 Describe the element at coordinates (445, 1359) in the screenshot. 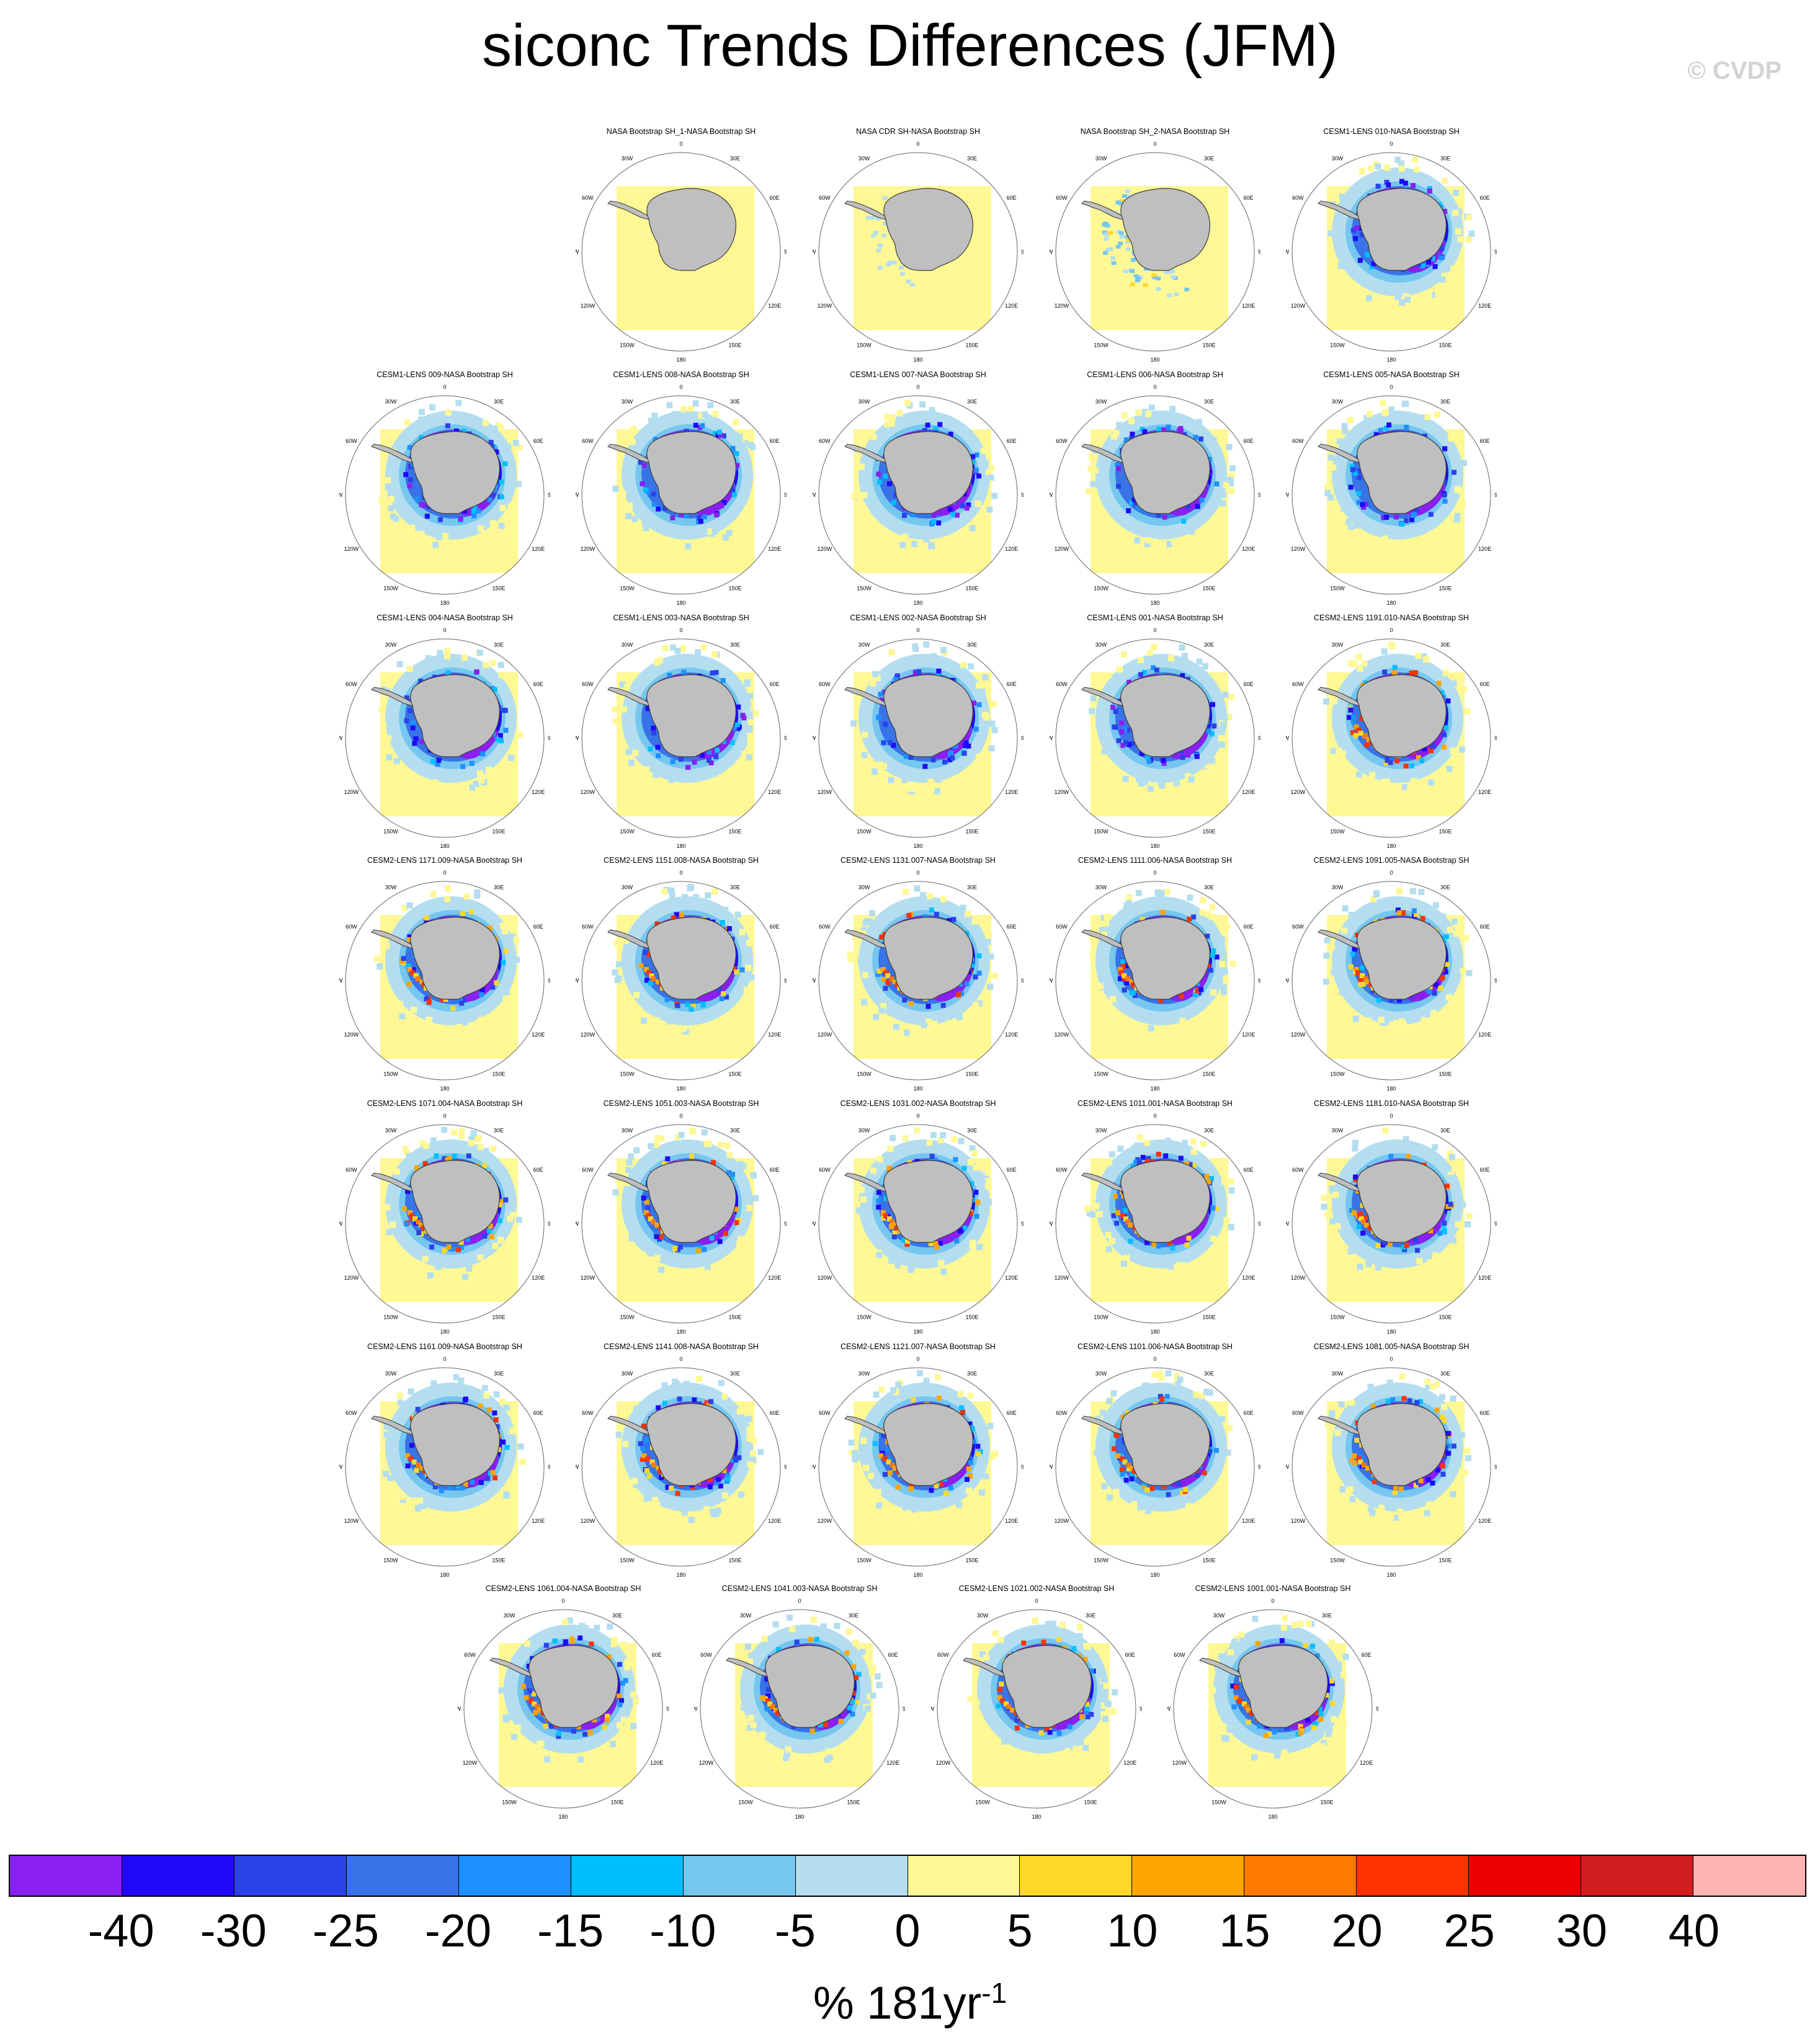

I see `longitude-label: 0` at that location.